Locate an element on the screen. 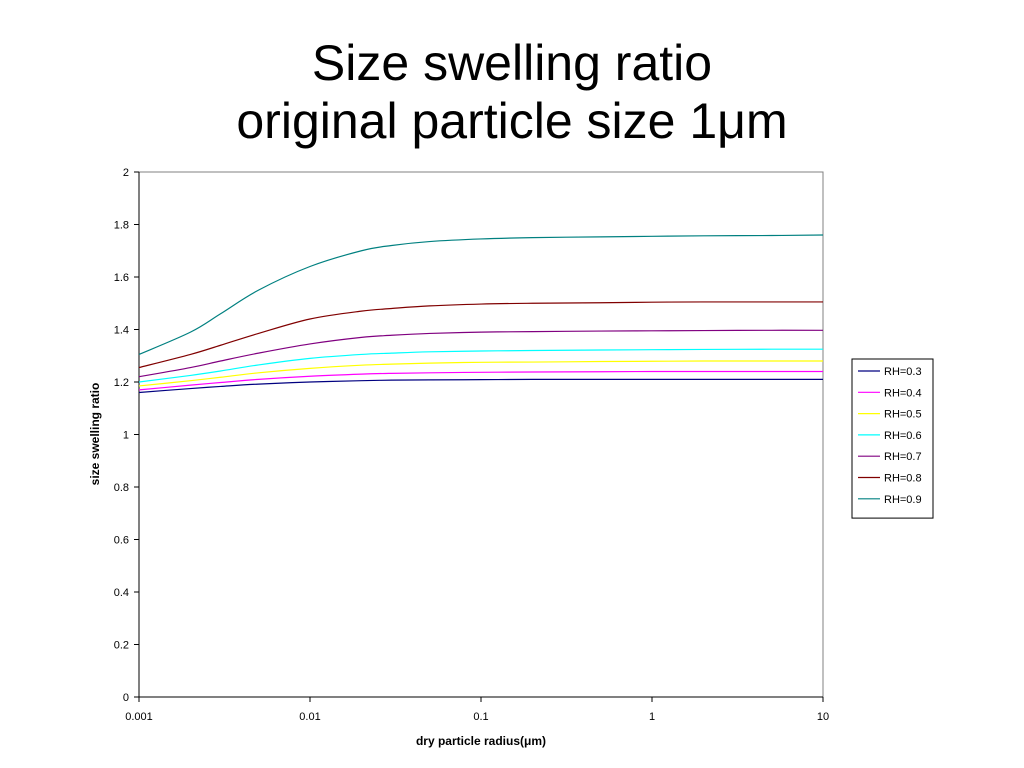  y-tick-label: 1.4 is located at coordinates (121, 331).